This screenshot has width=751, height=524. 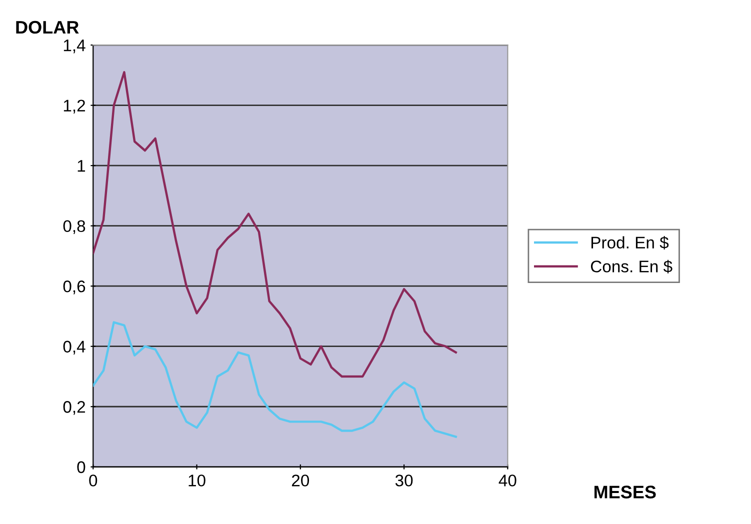 I want to click on y-tick-label: 0,6, so click(x=74, y=287).